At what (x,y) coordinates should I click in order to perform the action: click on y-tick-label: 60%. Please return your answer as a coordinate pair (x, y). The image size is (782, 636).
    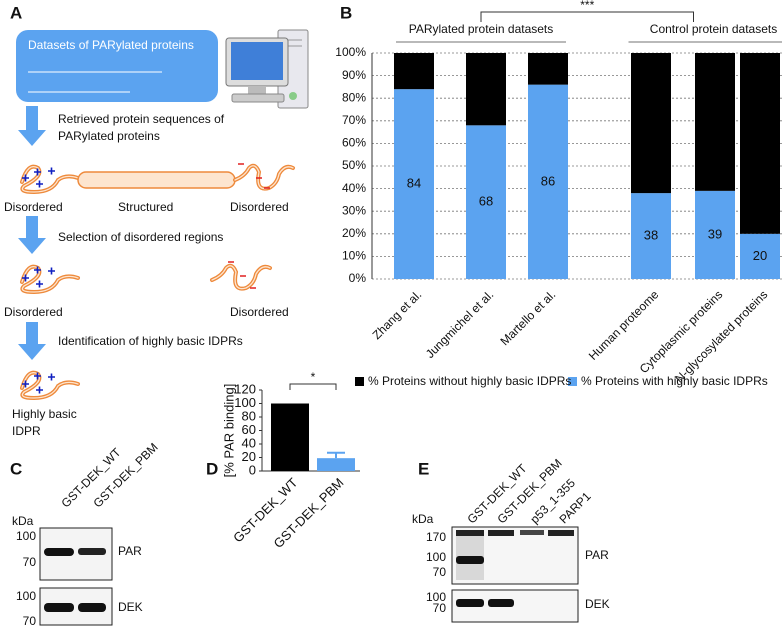
    Looking at the image, I should click on (354, 143).